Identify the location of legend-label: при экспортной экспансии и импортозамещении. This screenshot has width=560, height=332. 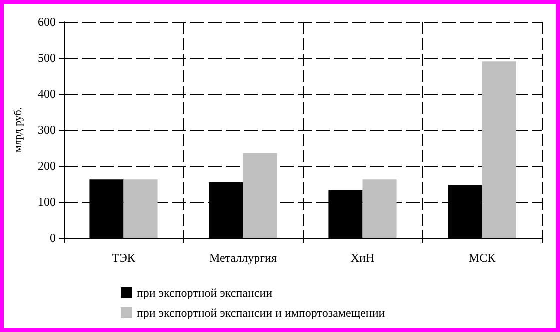
(261, 313).